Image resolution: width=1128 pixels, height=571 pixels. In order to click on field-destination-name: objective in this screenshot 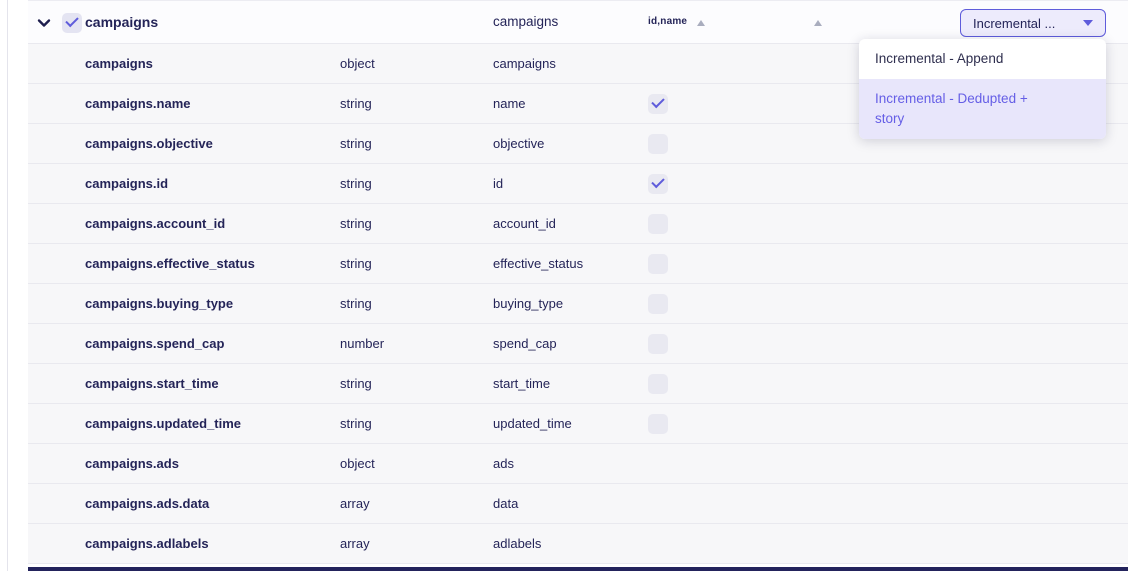, I will do `click(519, 143)`.